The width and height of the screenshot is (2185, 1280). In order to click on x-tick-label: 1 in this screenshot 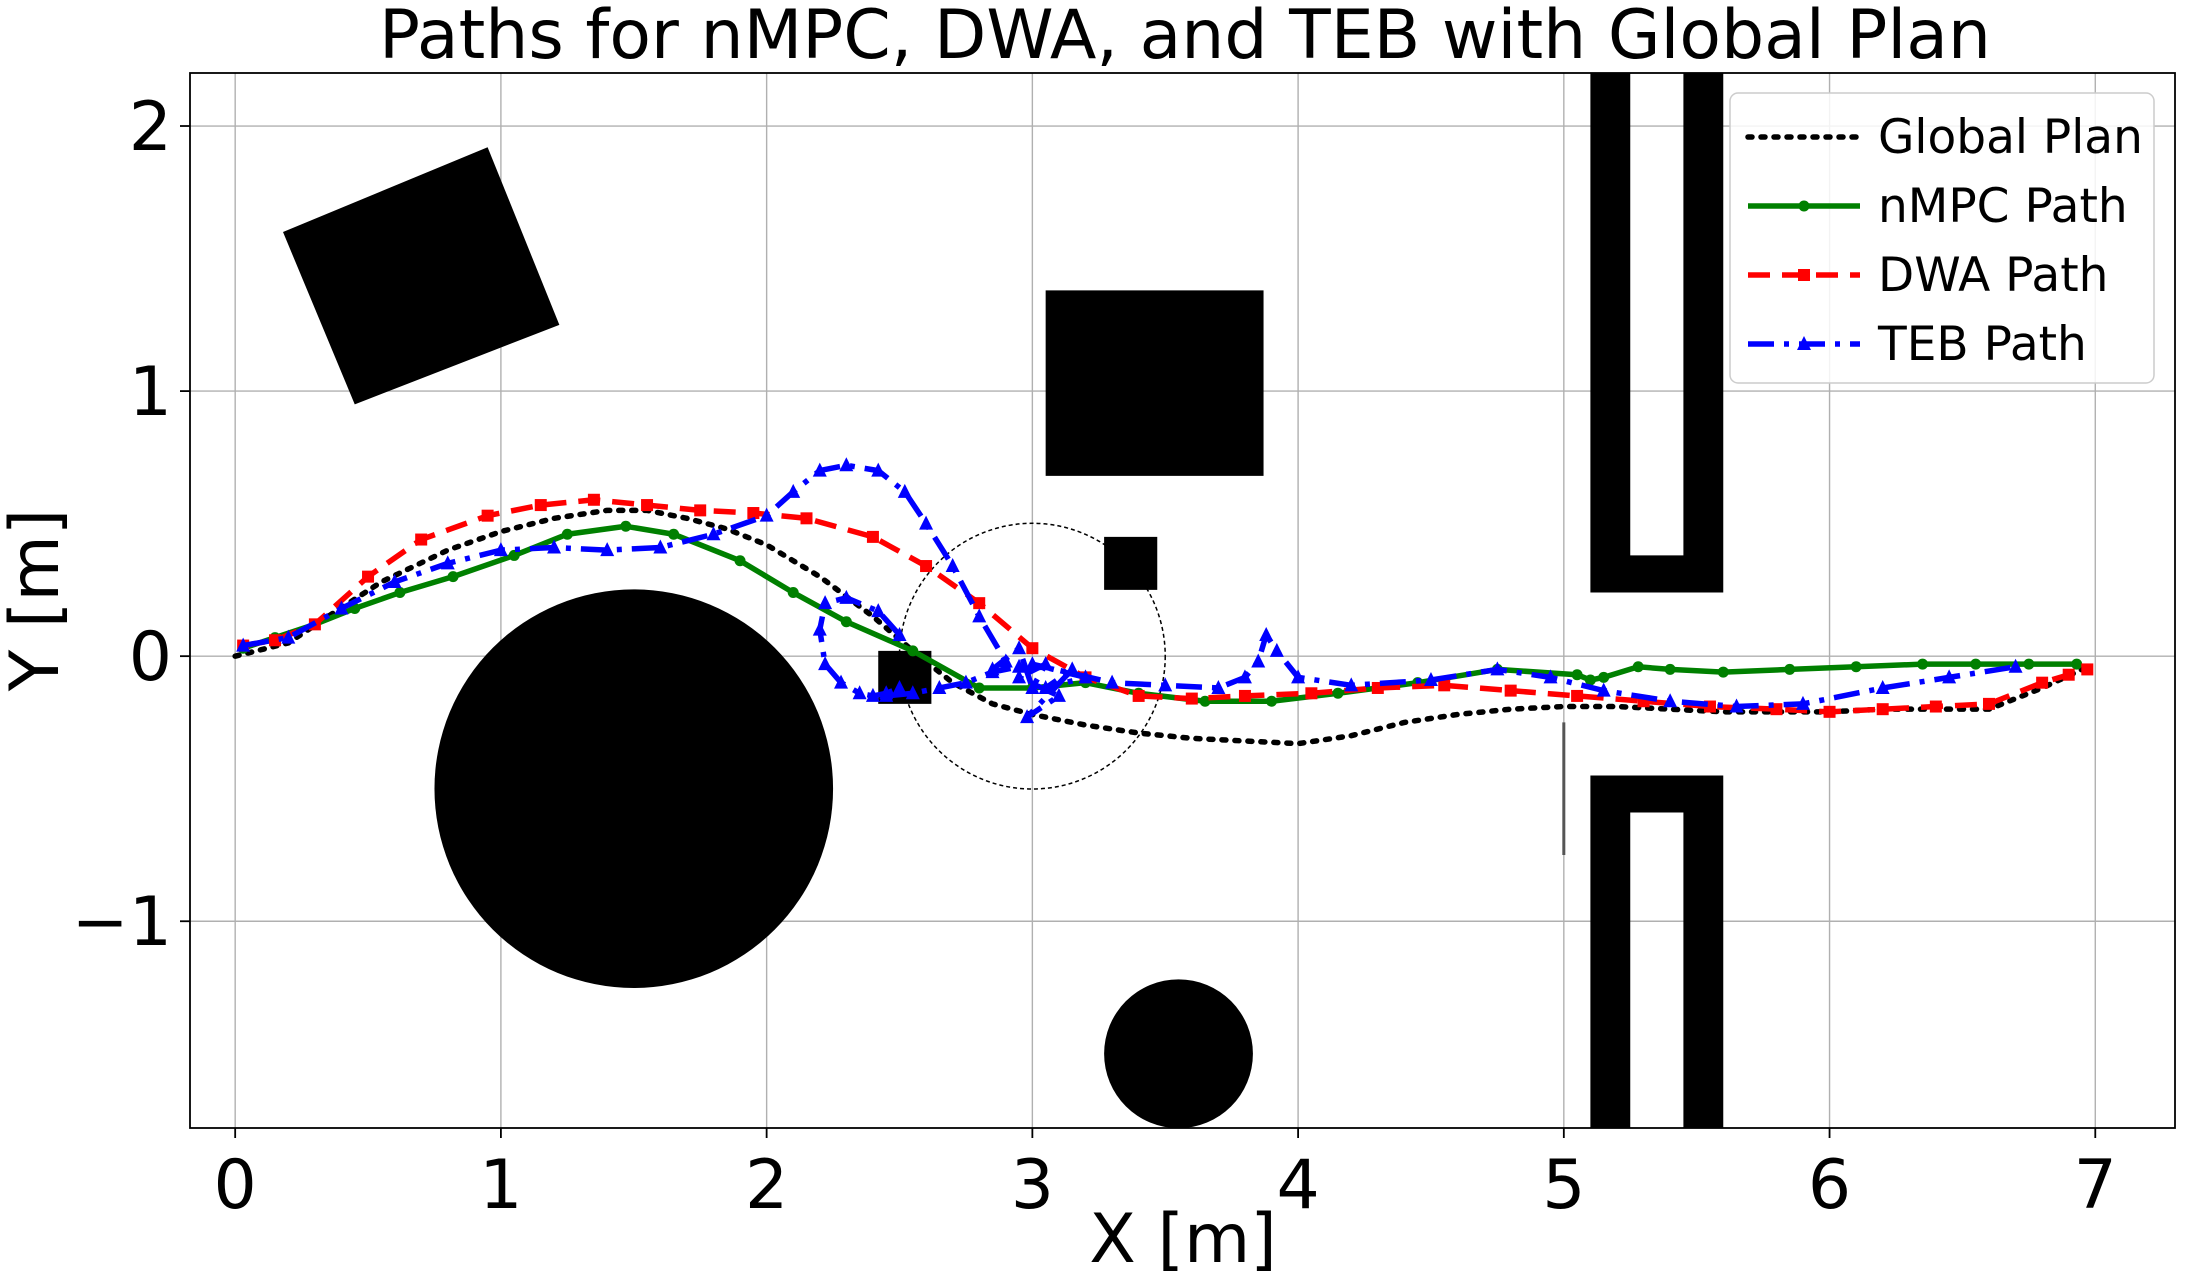, I will do `click(500, 1185)`.